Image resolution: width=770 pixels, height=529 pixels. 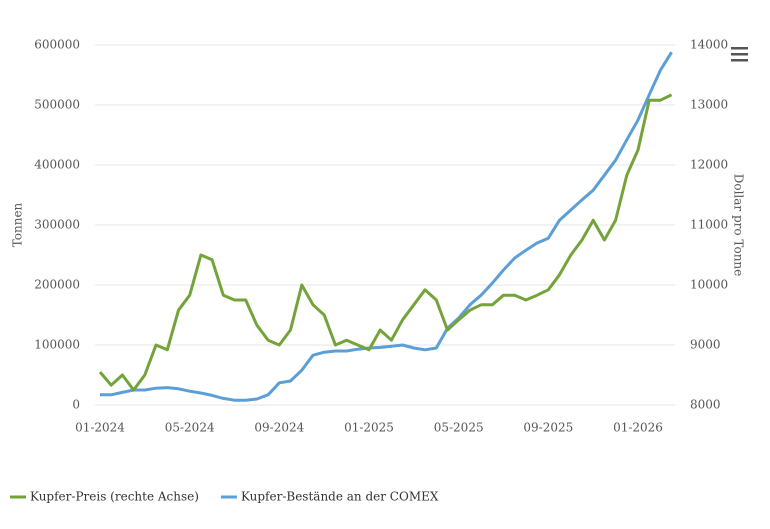 What do you see at coordinates (57, 45) in the screenshot?
I see `y-tick-label: 600000` at bounding box center [57, 45].